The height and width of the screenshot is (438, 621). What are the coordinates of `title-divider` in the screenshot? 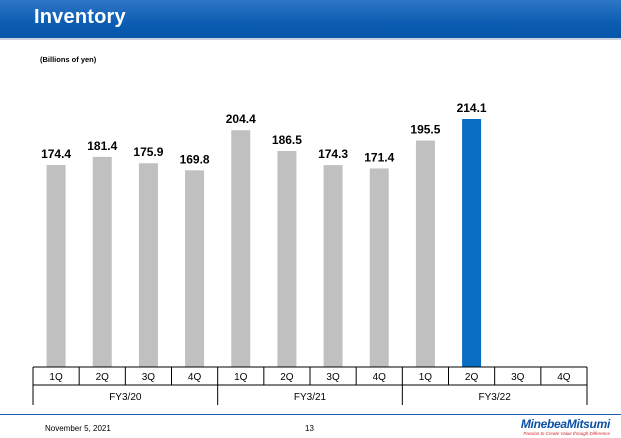 It's located at (310, 39).